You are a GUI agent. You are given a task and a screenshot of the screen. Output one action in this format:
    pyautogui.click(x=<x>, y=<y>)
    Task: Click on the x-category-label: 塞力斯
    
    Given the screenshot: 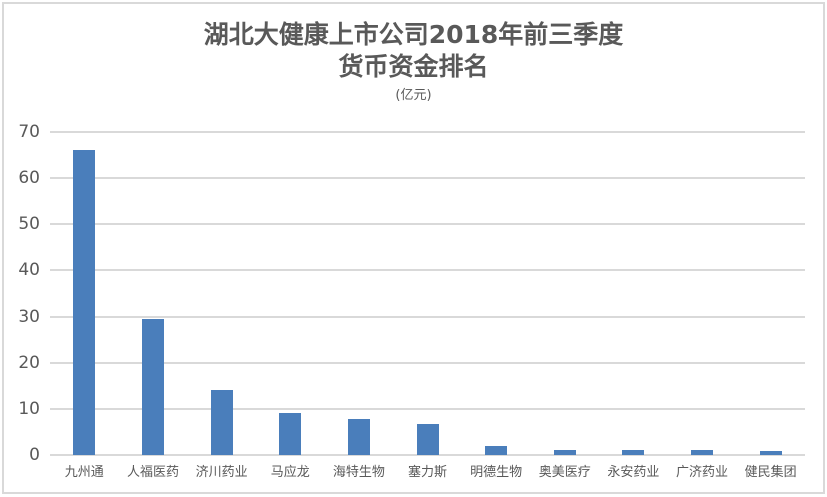 What is the action you would take?
    pyautogui.click(x=427, y=472)
    